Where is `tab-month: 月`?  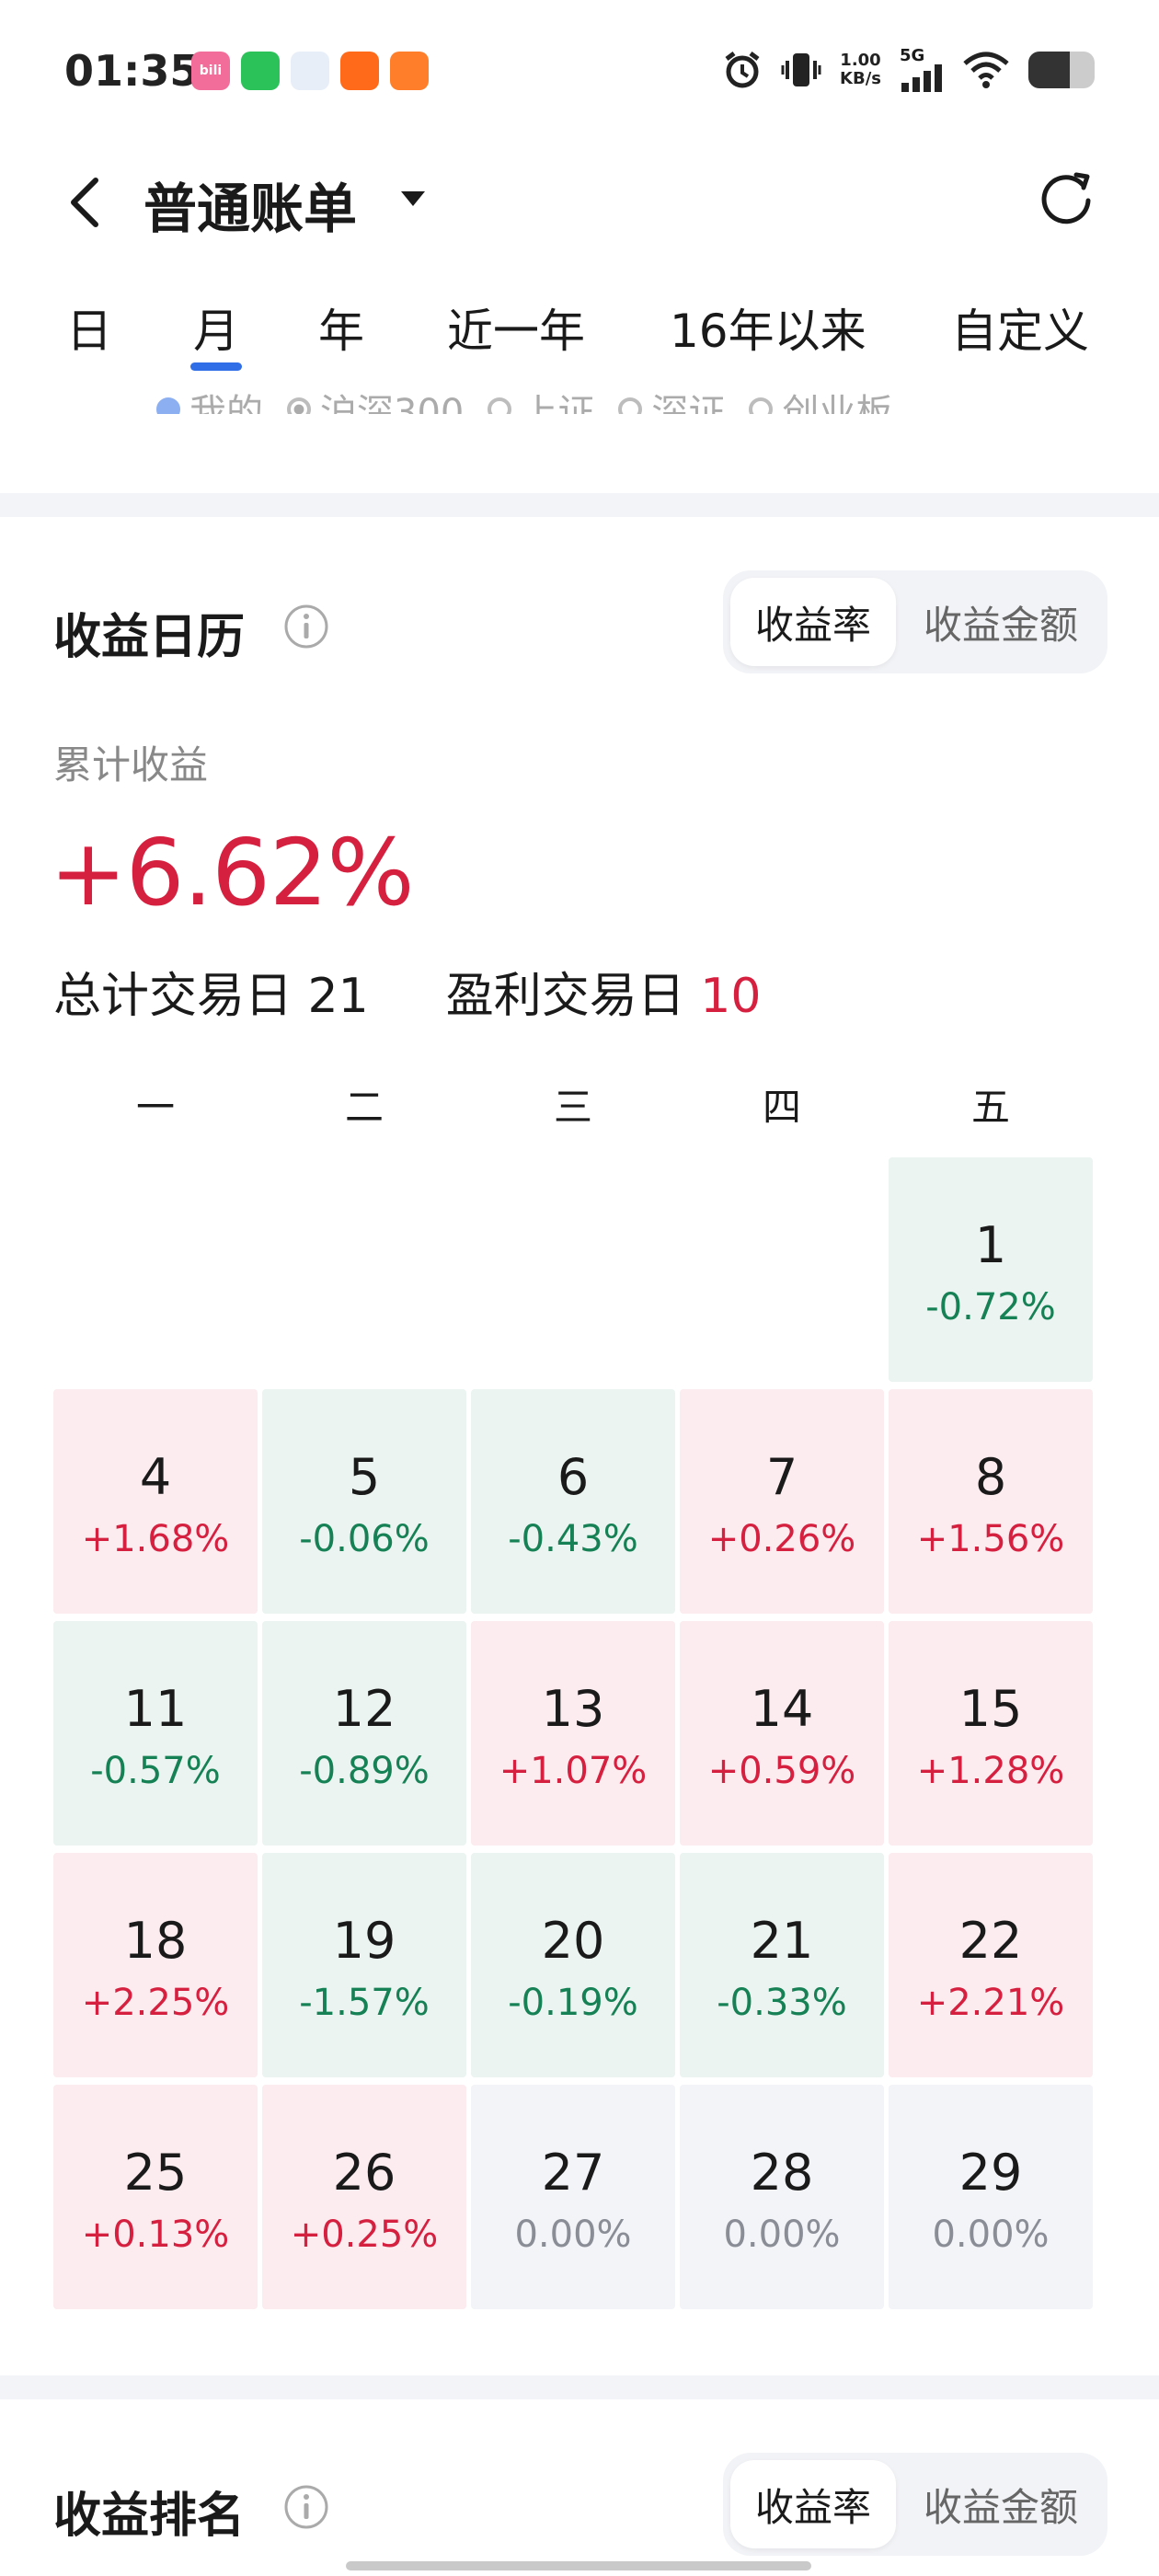 tab-month: 月 is located at coordinates (216, 331).